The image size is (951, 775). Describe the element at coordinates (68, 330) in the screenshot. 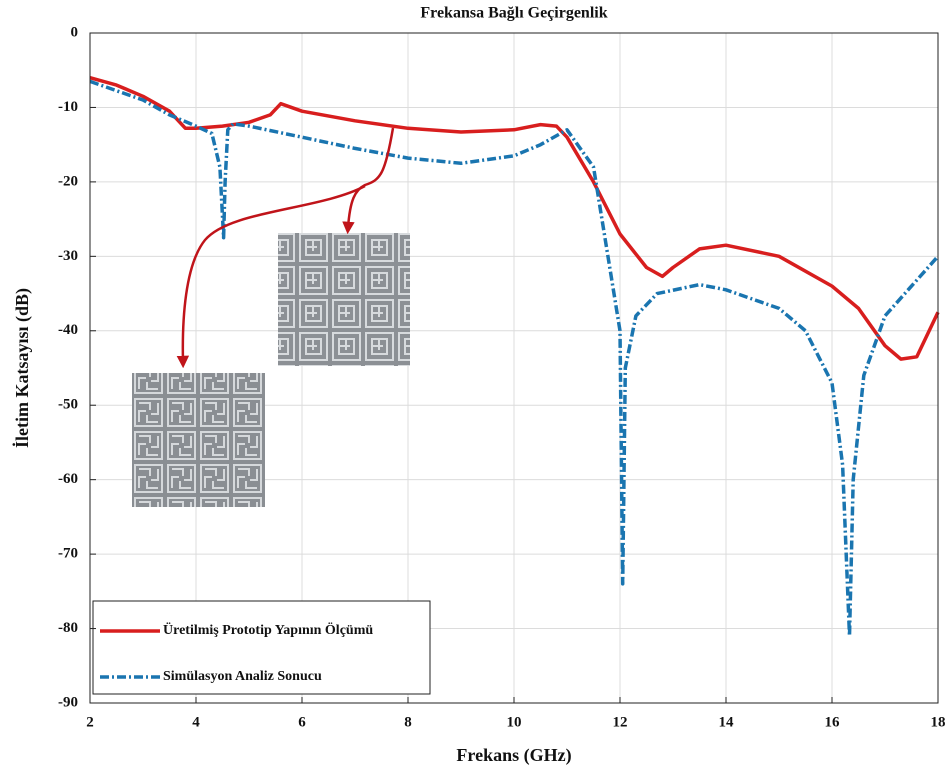

I see `y-tick-label: -40` at that location.